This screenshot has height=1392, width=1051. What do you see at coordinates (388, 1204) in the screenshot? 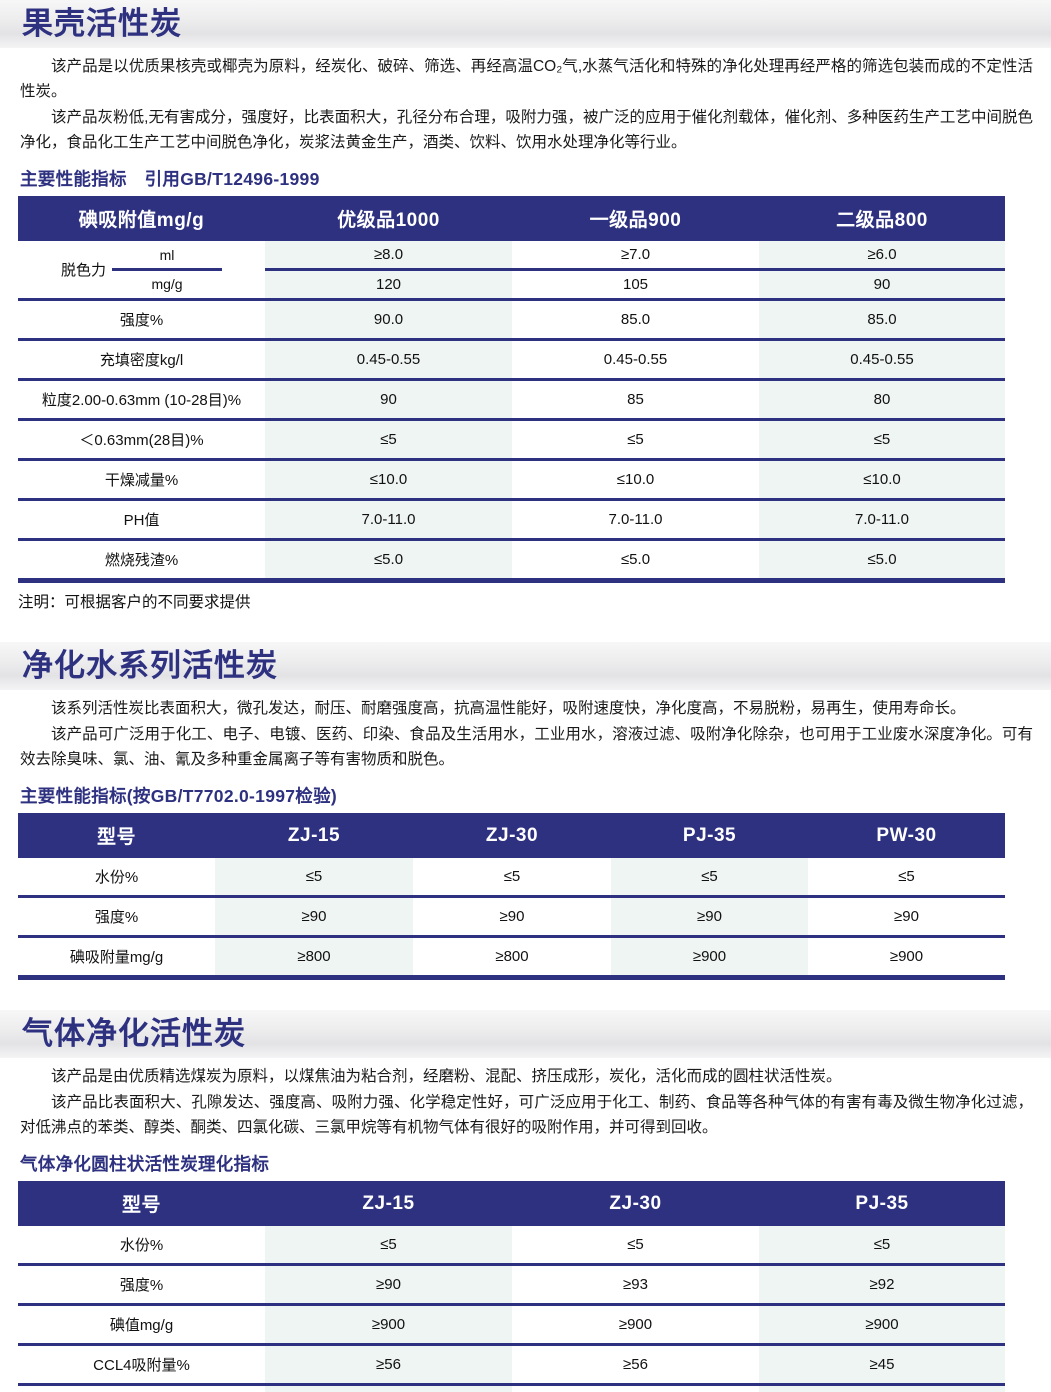
I see `column-header: ZJ-15` at bounding box center [388, 1204].